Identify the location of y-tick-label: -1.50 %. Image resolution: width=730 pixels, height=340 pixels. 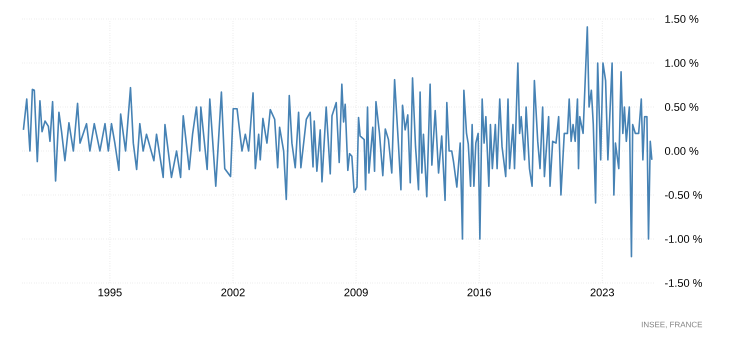
(683, 283).